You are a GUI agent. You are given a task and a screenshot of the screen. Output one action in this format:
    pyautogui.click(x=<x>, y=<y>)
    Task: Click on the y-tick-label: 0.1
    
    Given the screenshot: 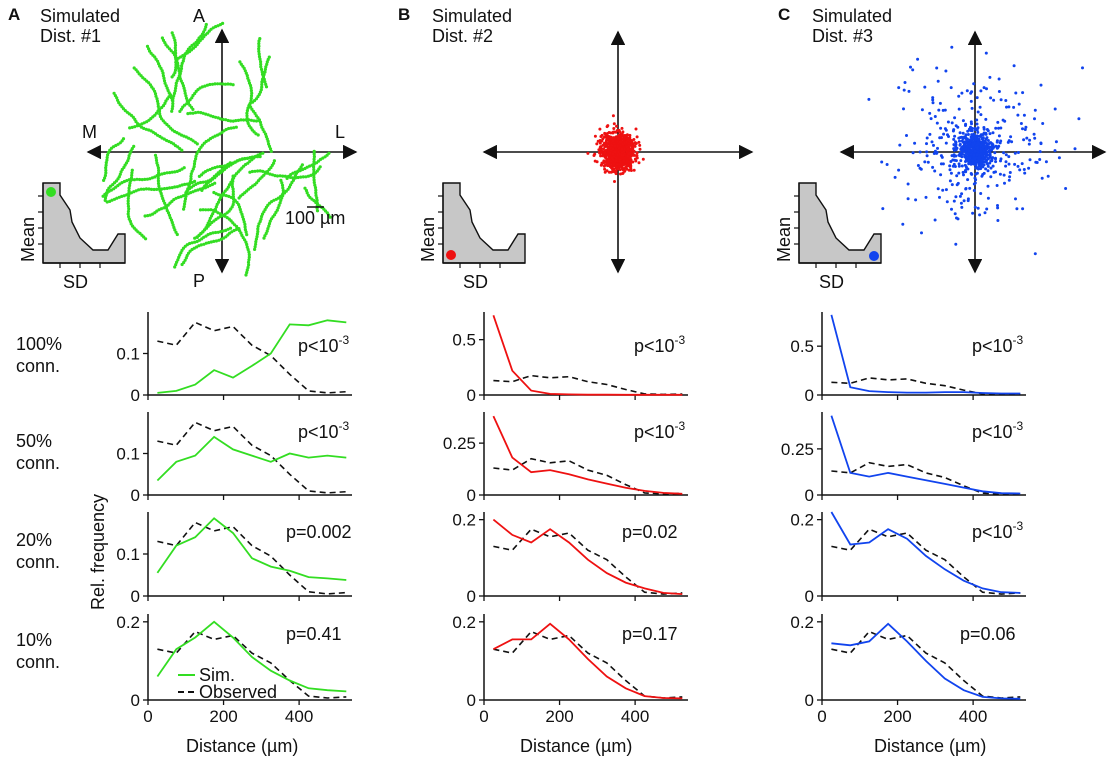 What is the action you would take?
    pyautogui.click(x=128, y=454)
    